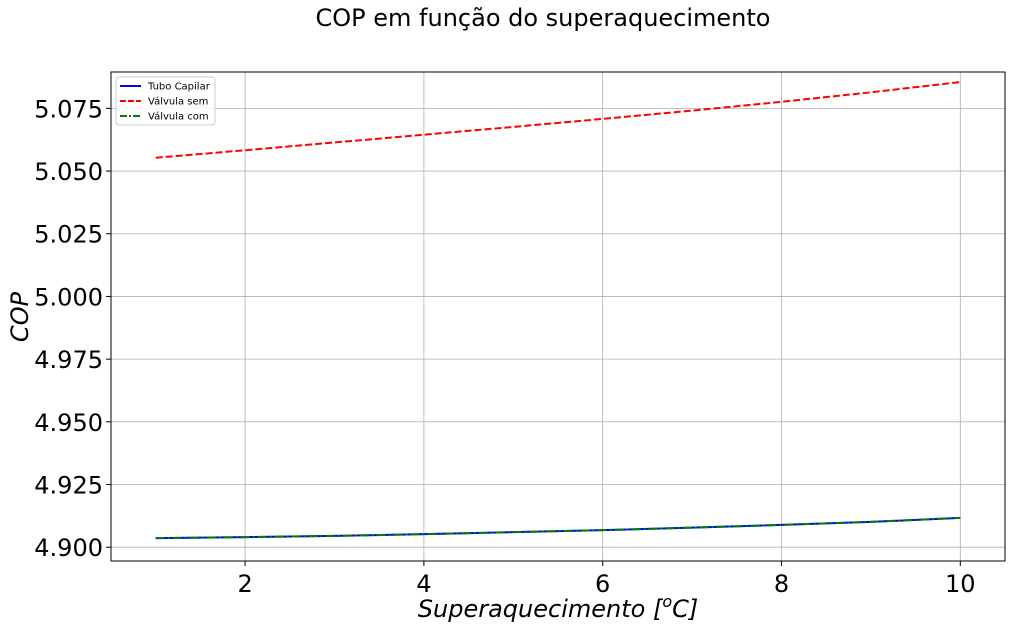 Image resolution: width=1011 pixels, height=632 pixels. Describe the element at coordinates (68, 109) in the screenshot. I see `y-tick-label: 5.075` at that location.